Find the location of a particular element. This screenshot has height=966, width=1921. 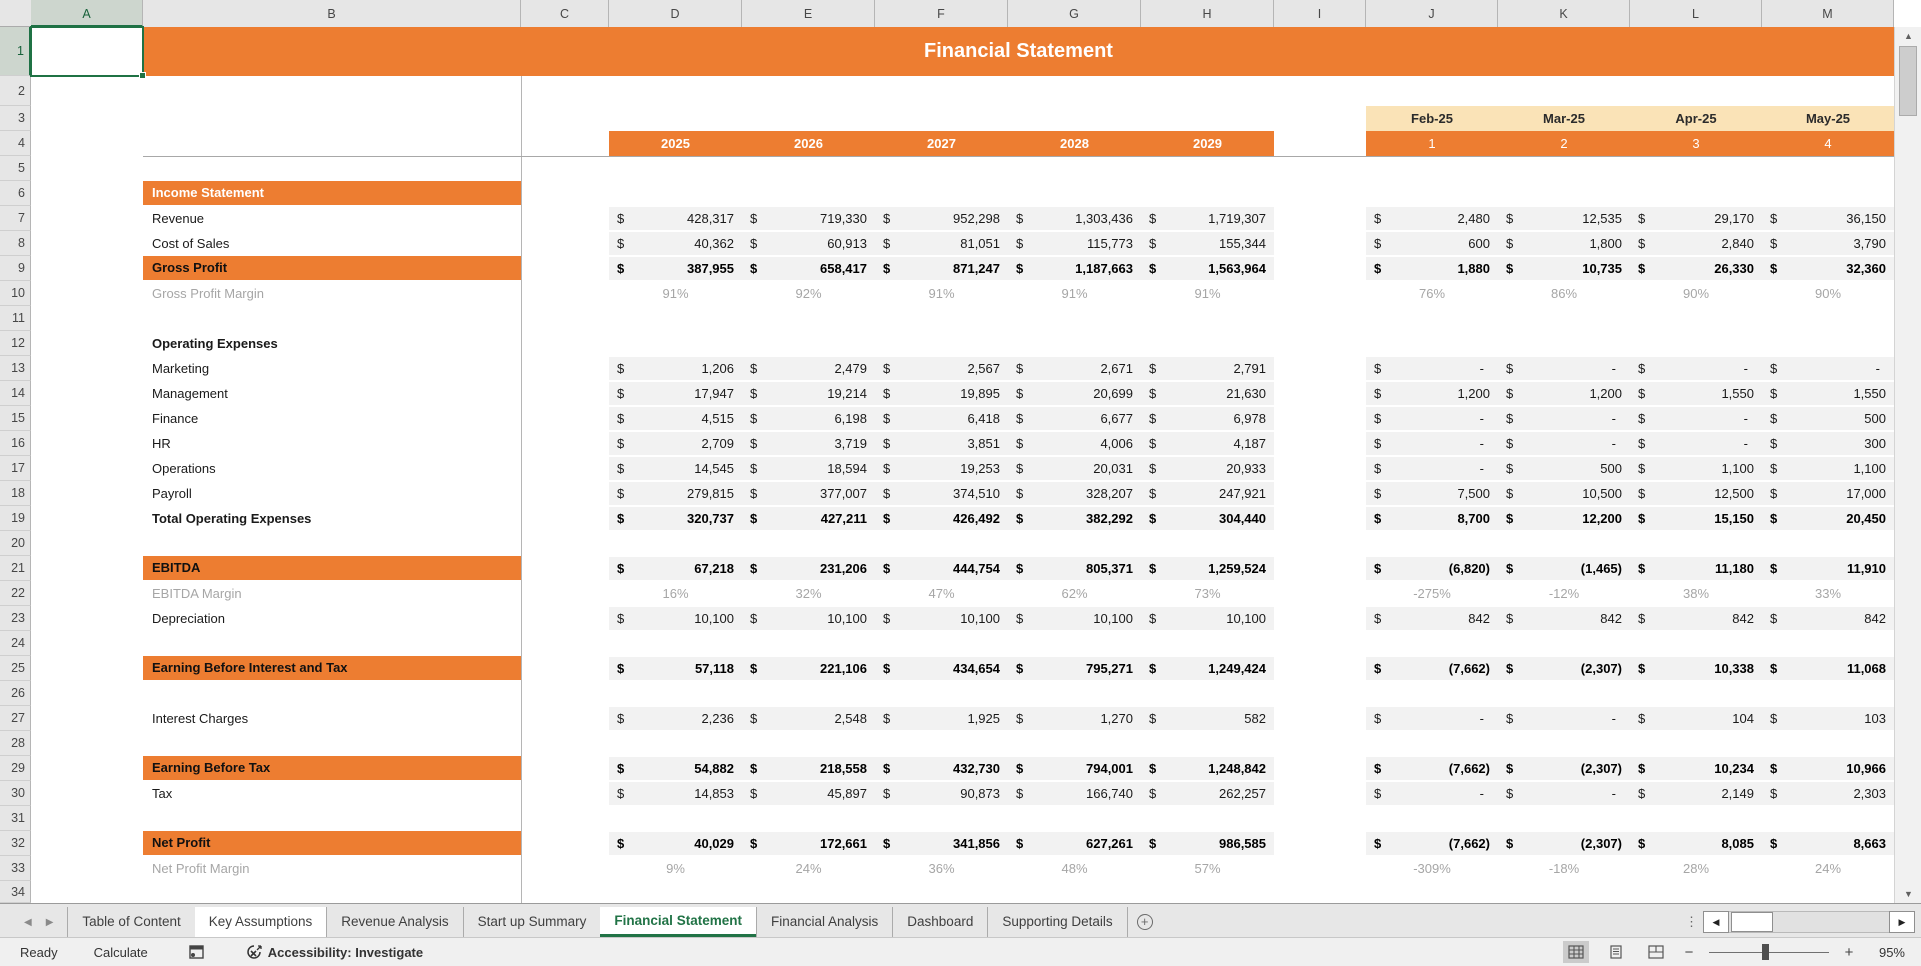

cell-currency: $10,500 is located at coordinates (1564, 493).